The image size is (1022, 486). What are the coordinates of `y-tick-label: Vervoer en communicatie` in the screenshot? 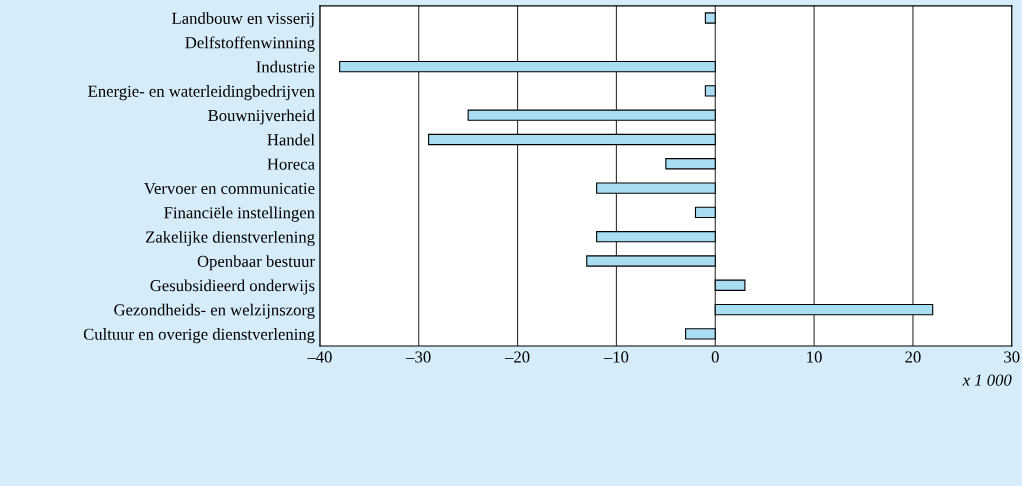 It's located at (229, 188).